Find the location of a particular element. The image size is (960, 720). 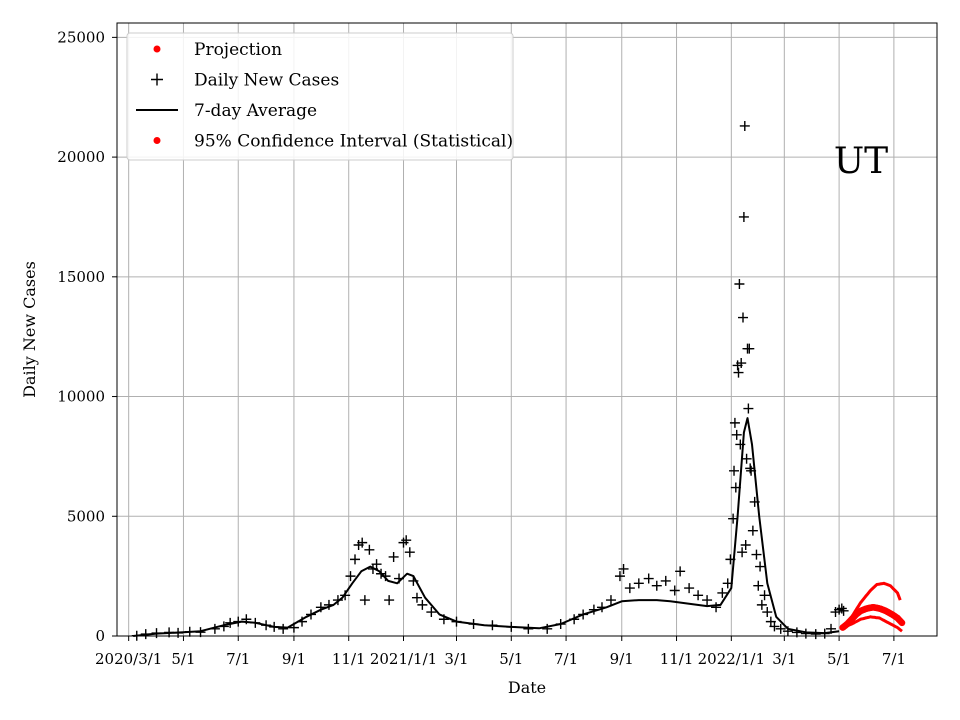

ci-lower-bound is located at coordinates (872, 624).